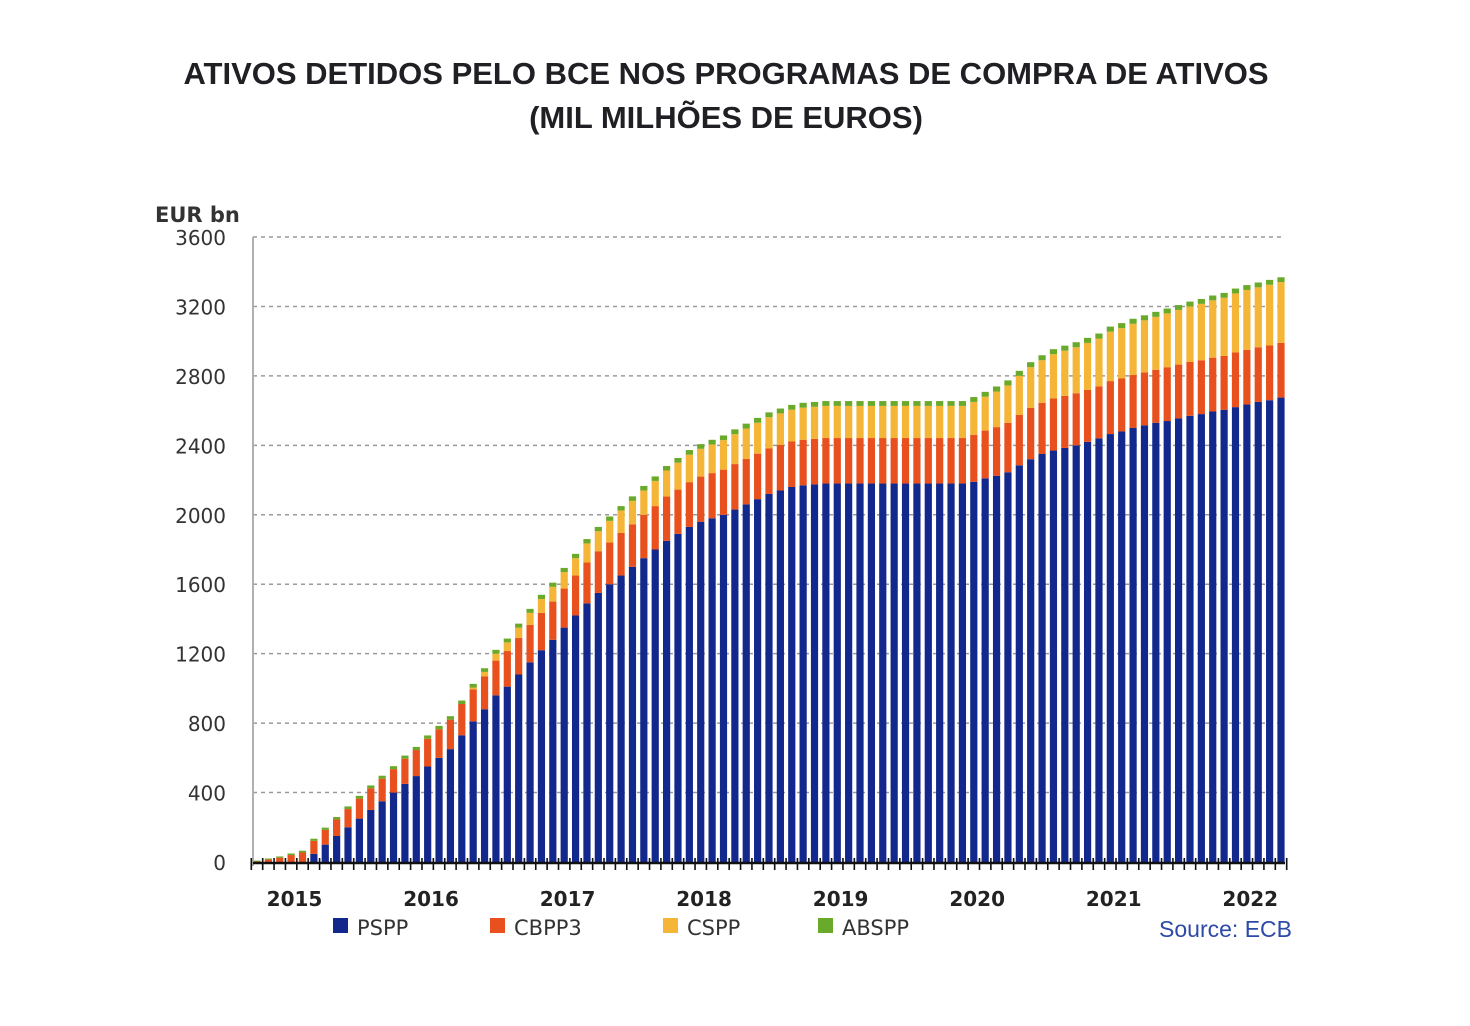 Image resolution: width=1470 pixels, height=1026 pixels. Describe the element at coordinates (1114, 899) in the screenshot. I see `x-year-label: 2021` at that location.